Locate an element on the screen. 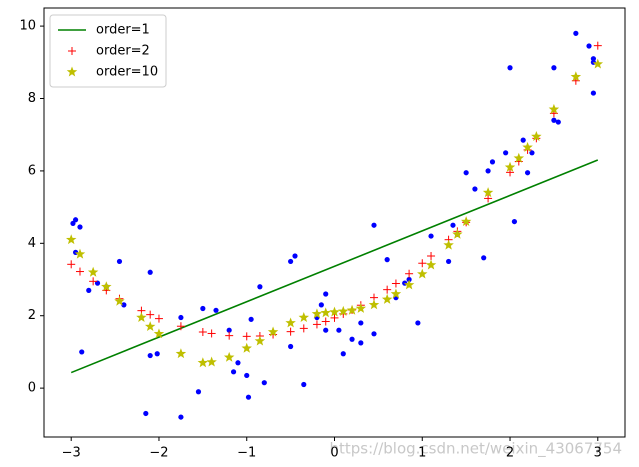  y-tick-label: 0 is located at coordinates (32, 388).